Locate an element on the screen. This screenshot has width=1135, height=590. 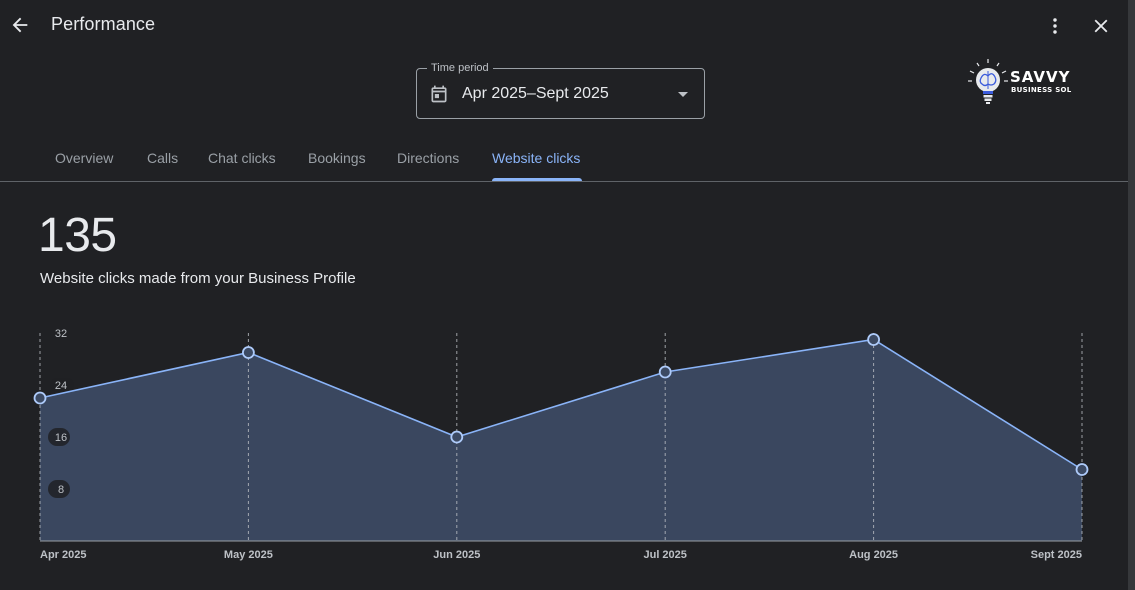
data-point-jul-2025 is located at coordinates (665, 372).